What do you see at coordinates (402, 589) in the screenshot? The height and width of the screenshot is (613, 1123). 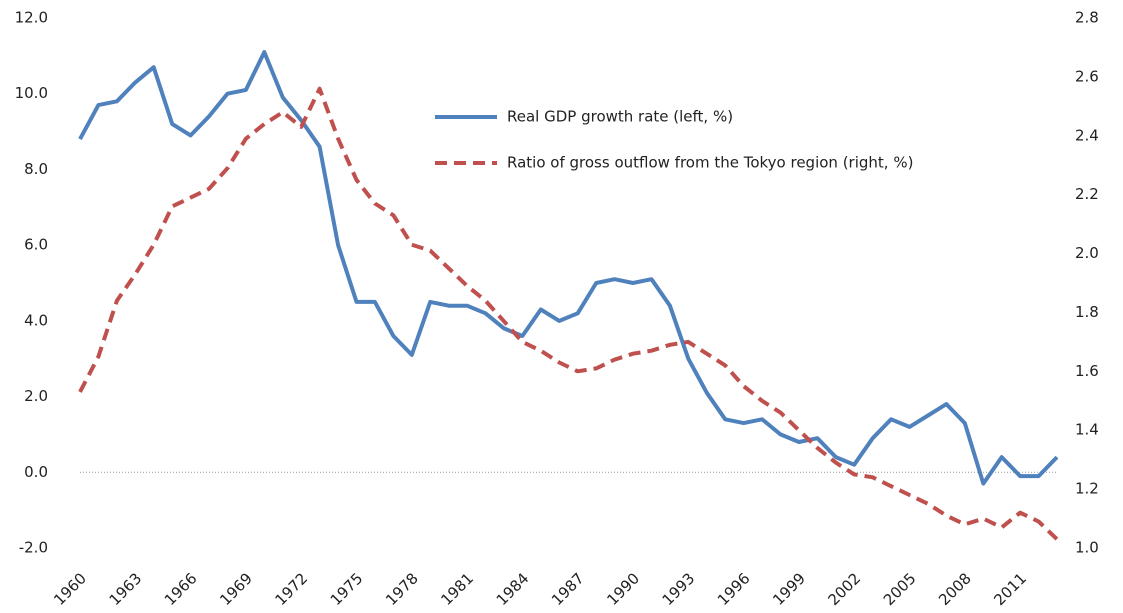 I see `x-tick-label: 1978` at bounding box center [402, 589].